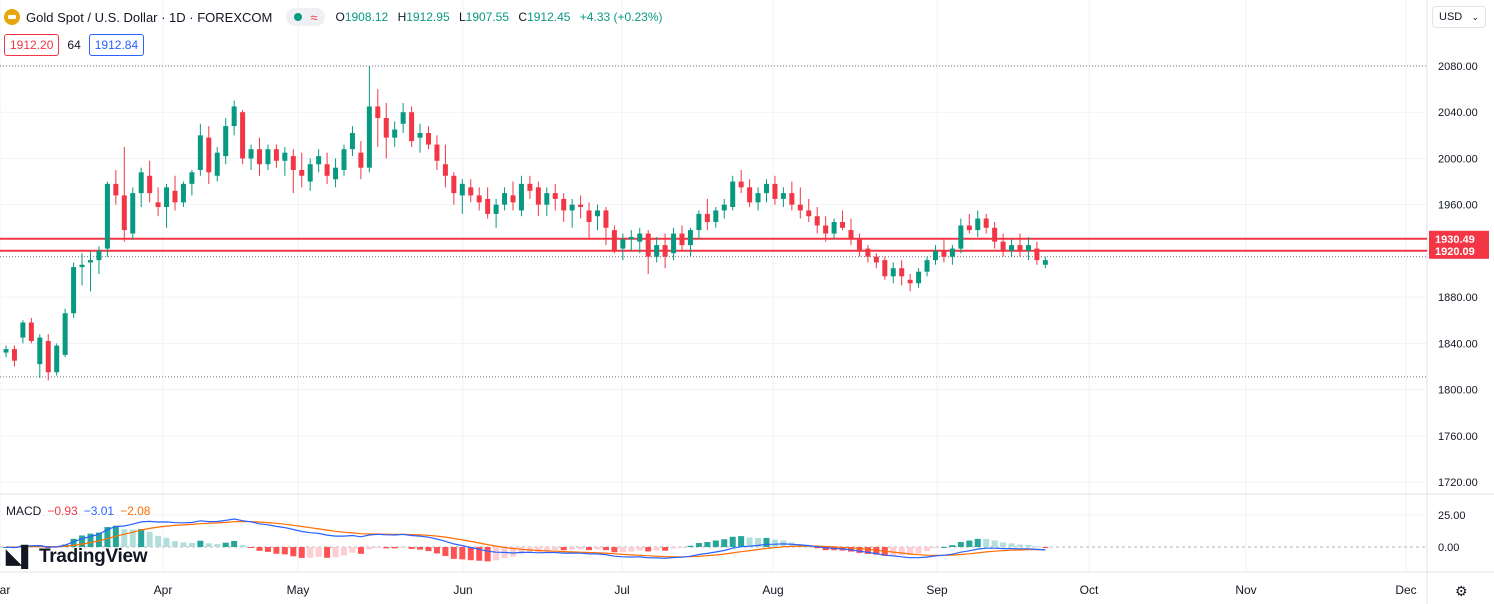 The height and width of the screenshot is (604, 1494). I want to click on macd-legend: MACD −0.93 −3.01 −2.08, so click(78, 511).